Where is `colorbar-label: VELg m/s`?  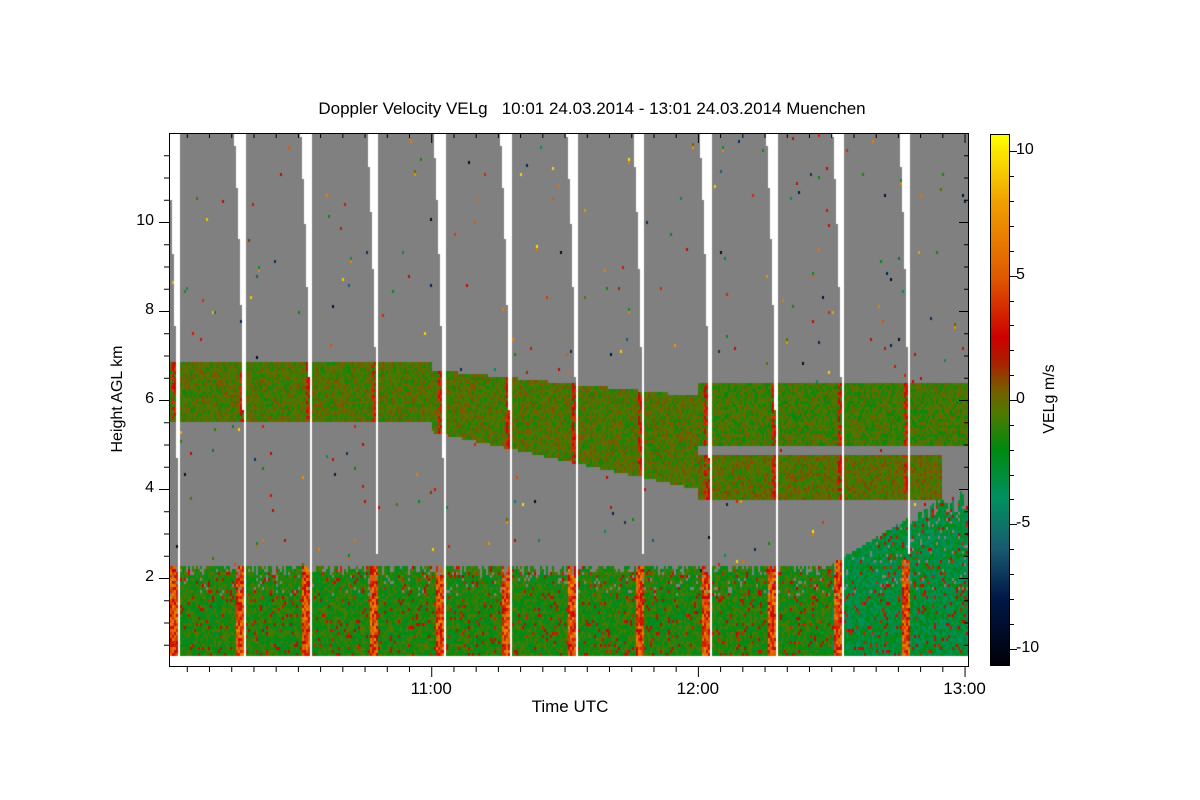
colorbar-label: VELg m/s is located at coordinates (1049, 399).